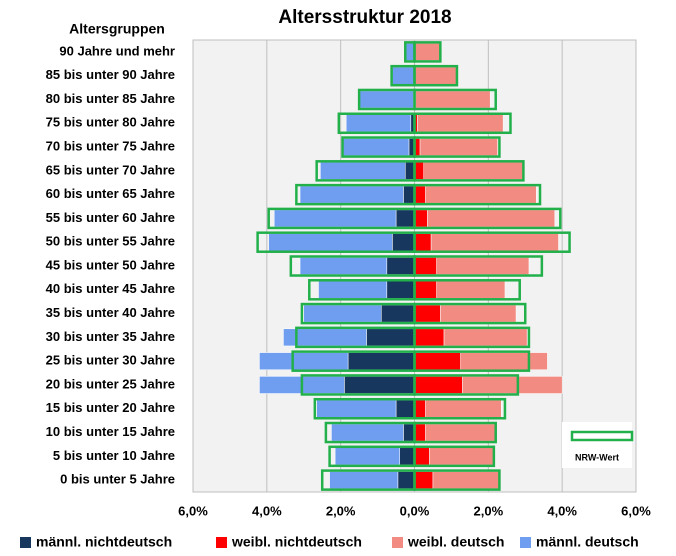  I want to click on legend-label: männl. deutsch, so click(587, 542).